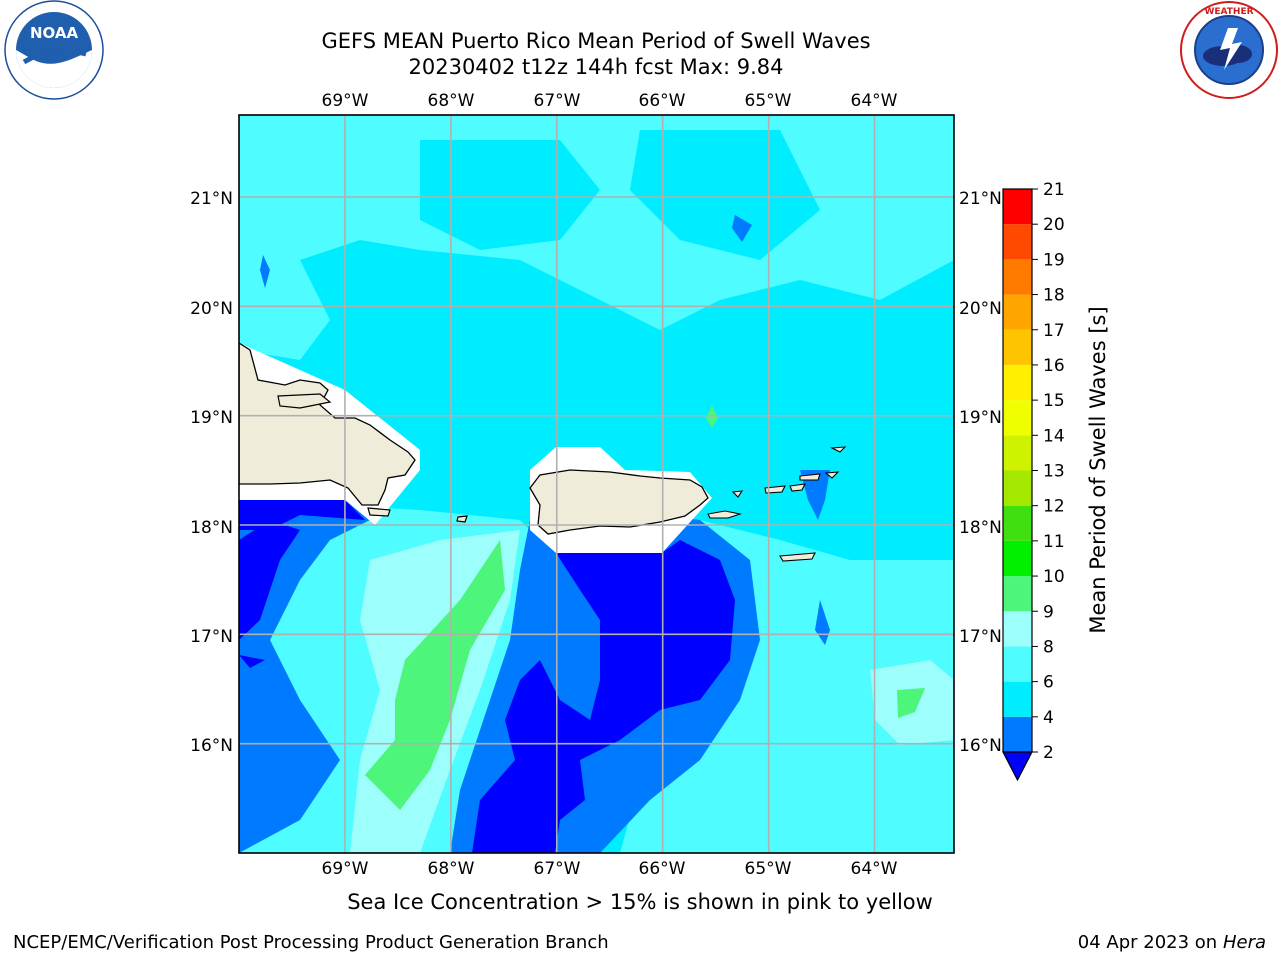  I want to click on saona-island, so click(379, 512).